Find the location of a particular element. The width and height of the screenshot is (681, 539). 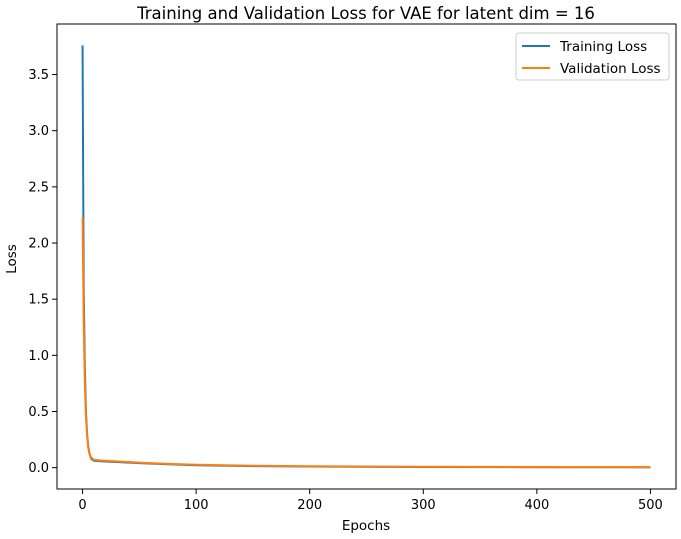

y-axis-label: Loss is located at coordinates (12, 259).